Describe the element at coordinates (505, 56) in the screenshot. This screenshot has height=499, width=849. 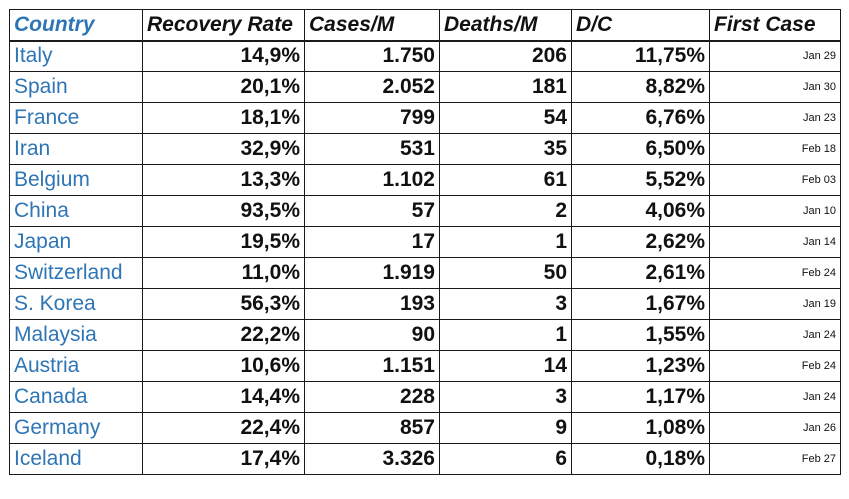
I see `deaths-per-million-cell: 206` at that location.